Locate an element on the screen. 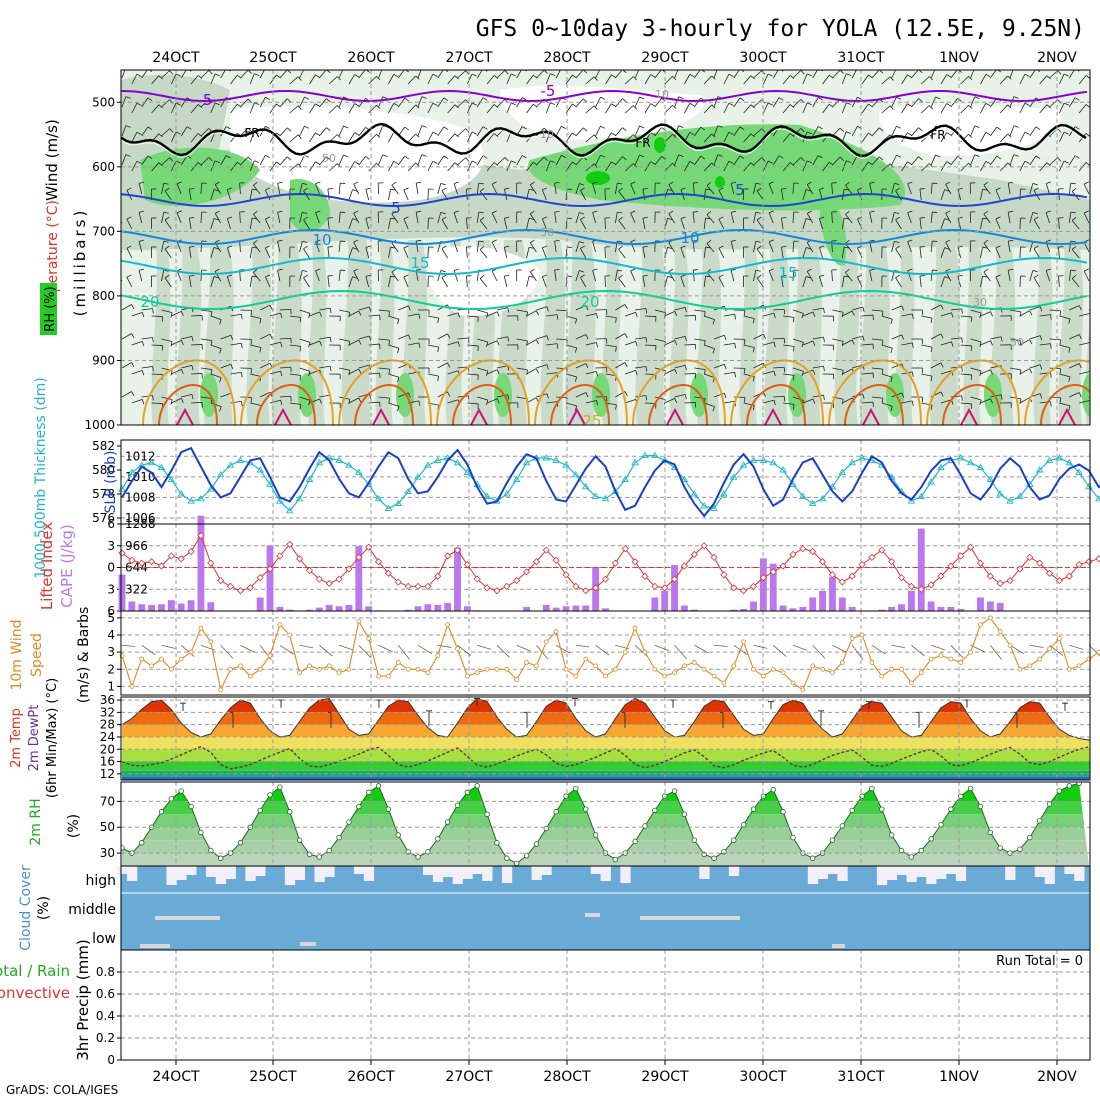 The height and width of the screenshot is (1100, 1100). temp-color-band is located at coordinates (606, 778).